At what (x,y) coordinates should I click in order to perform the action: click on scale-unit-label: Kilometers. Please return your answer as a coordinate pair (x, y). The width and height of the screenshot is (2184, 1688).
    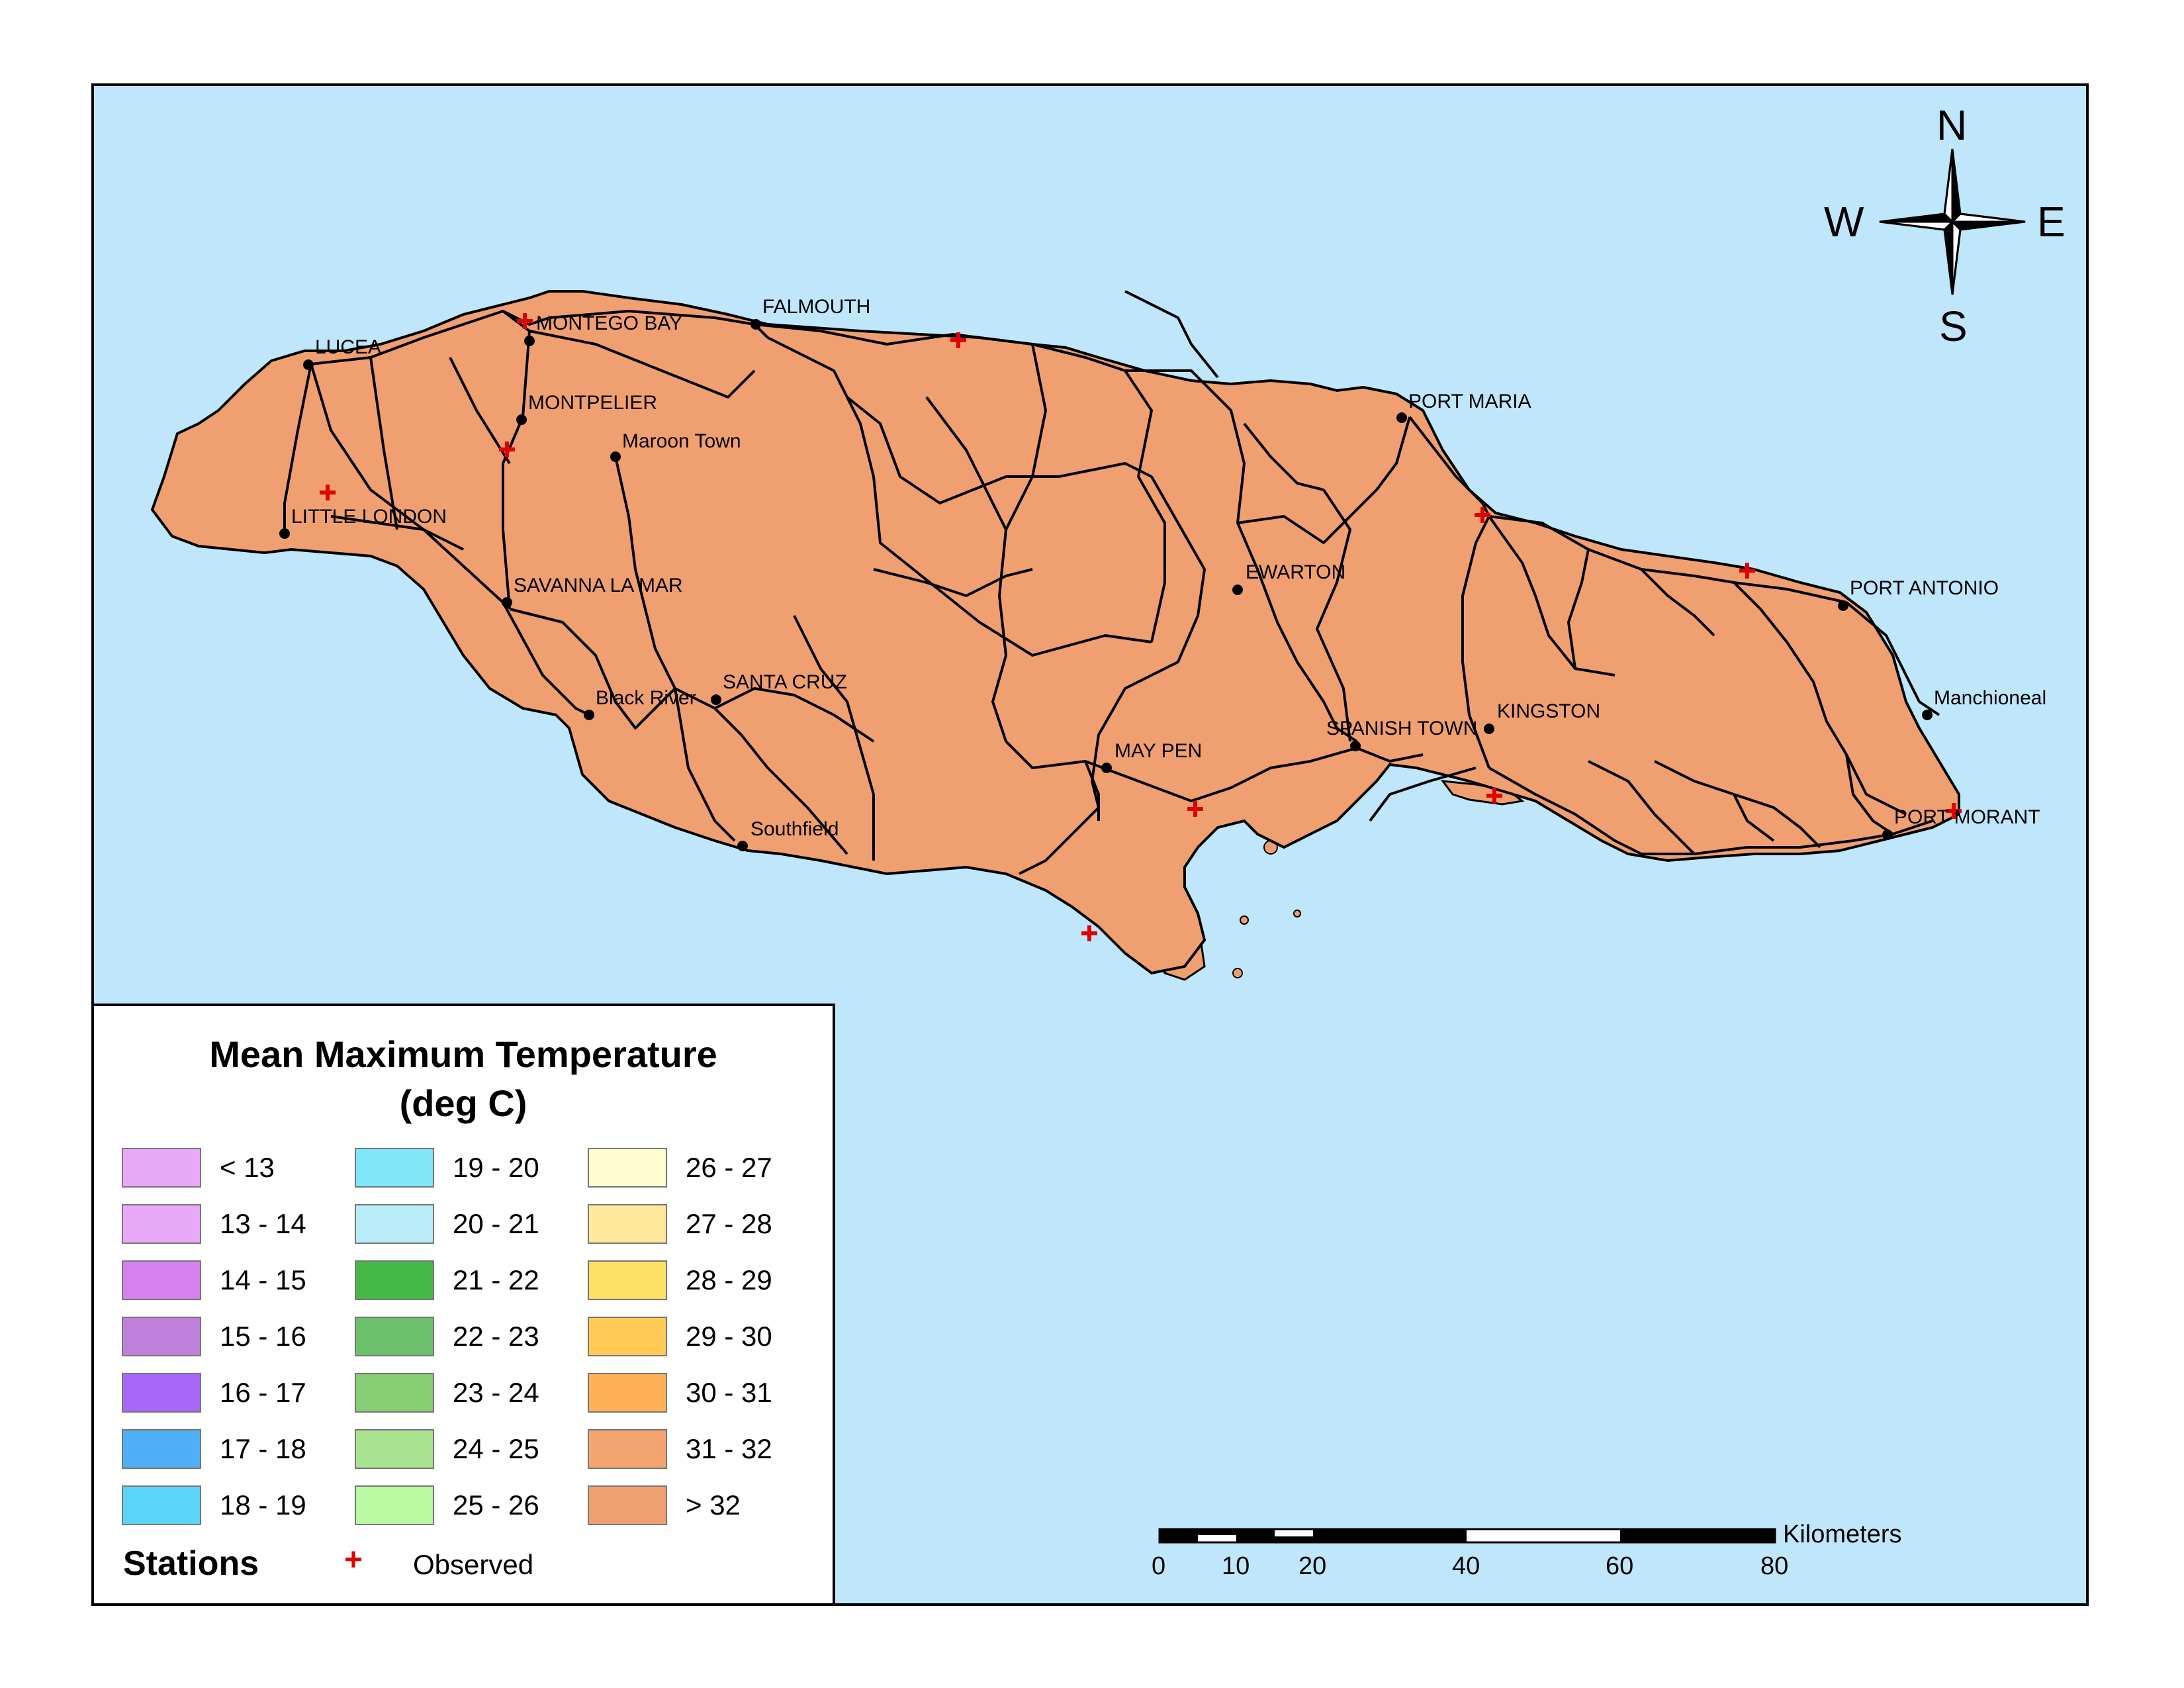
    Looking at the image, I should click on (1843, 1534).